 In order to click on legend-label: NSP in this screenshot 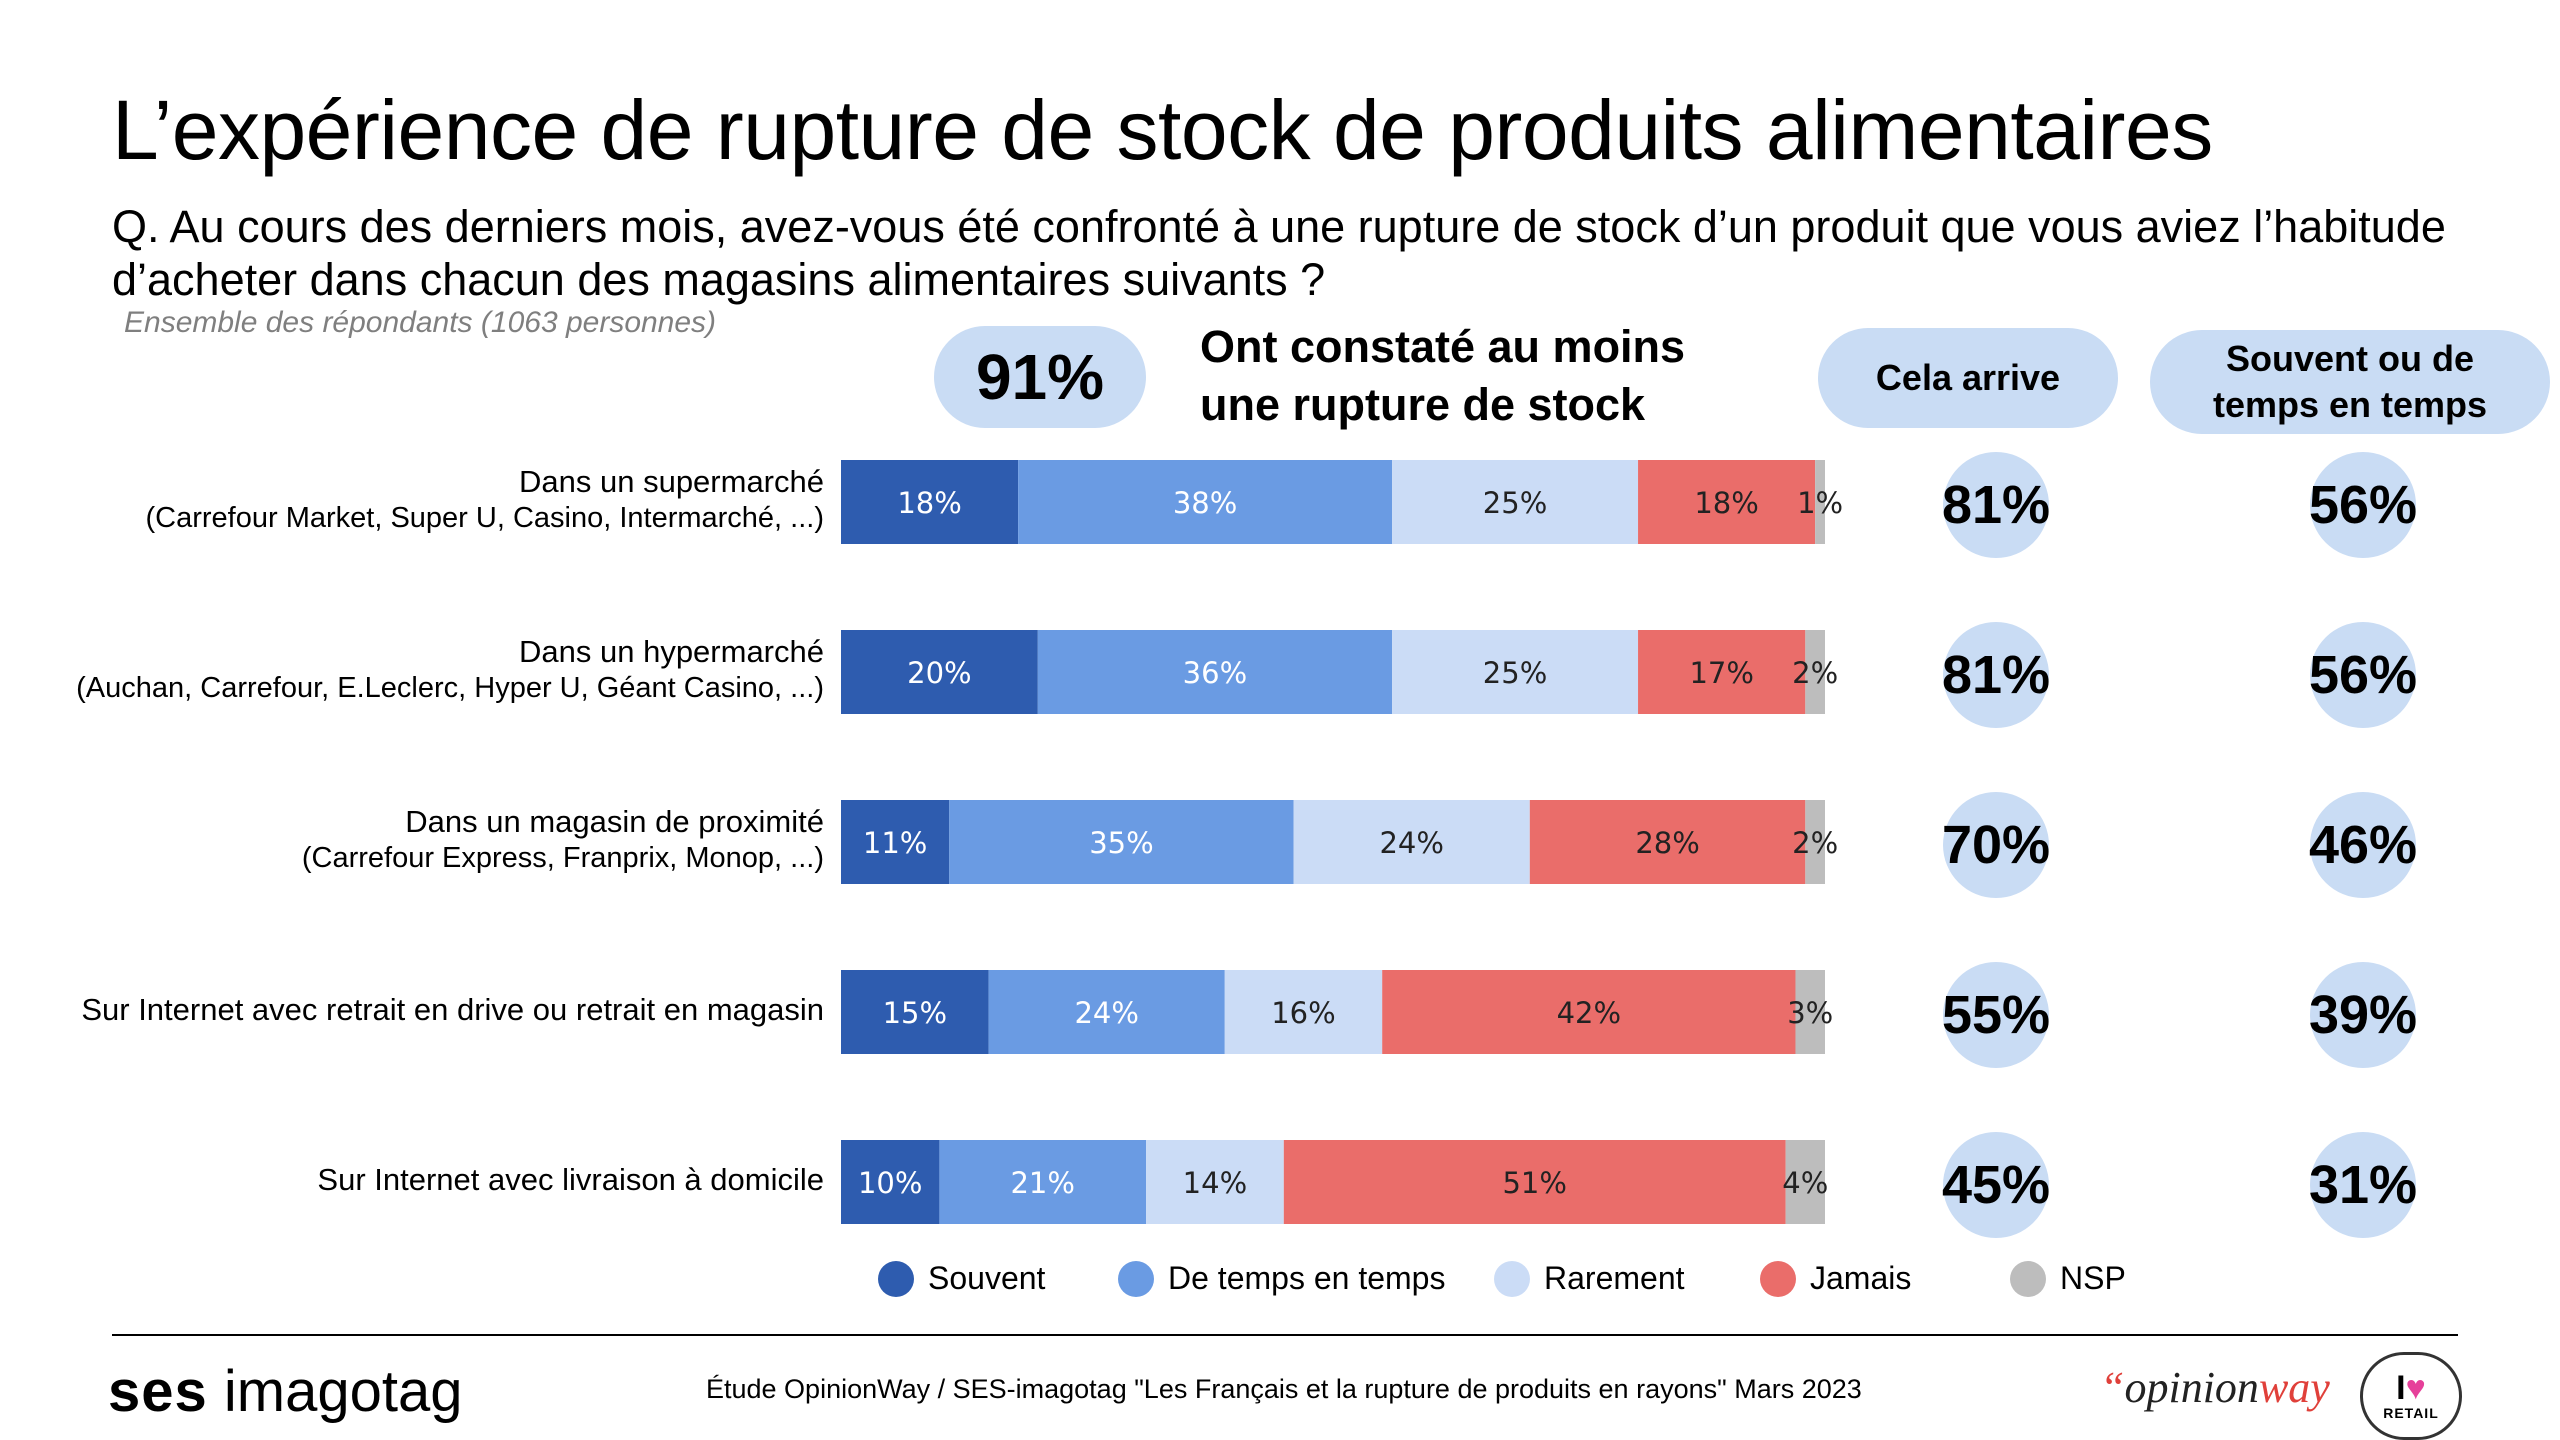, I will do `click(2093, 1278)`.